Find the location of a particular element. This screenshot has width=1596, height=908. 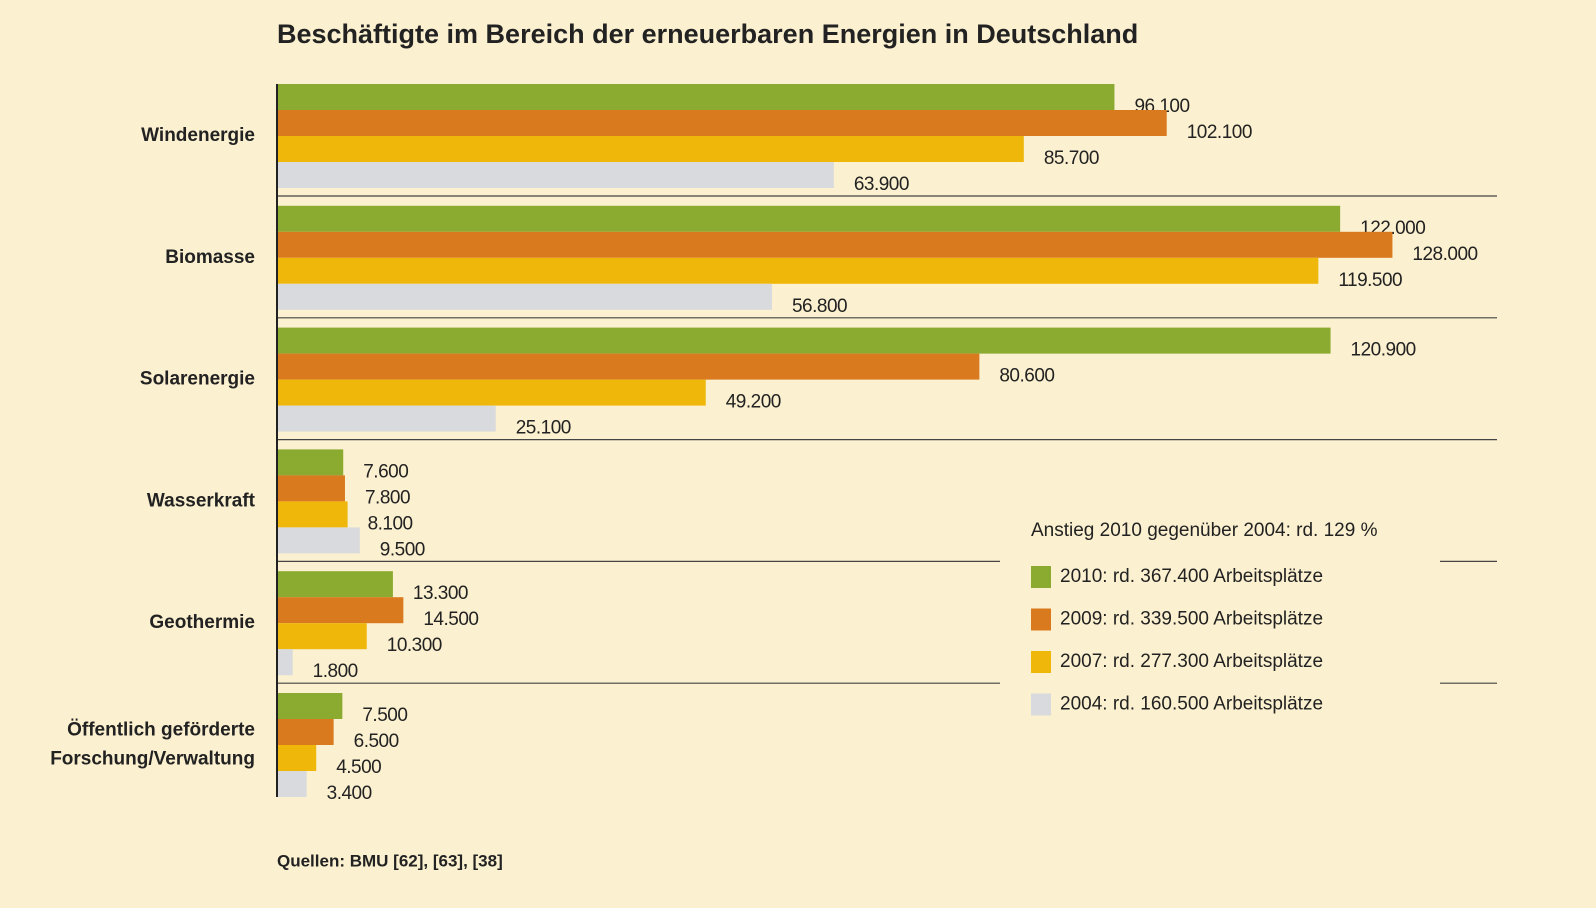

category-label: Biomasse is located at coordinates (210, 257).